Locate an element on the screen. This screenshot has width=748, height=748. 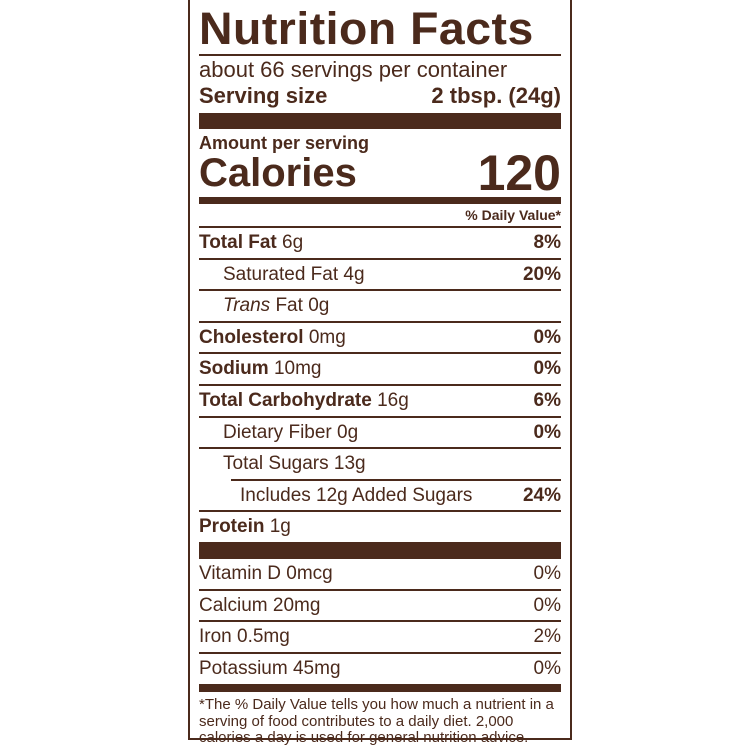
vitamin-row-vitamin-d: Vitamin D 0mcg 0% is located at coordinates (380, 574).